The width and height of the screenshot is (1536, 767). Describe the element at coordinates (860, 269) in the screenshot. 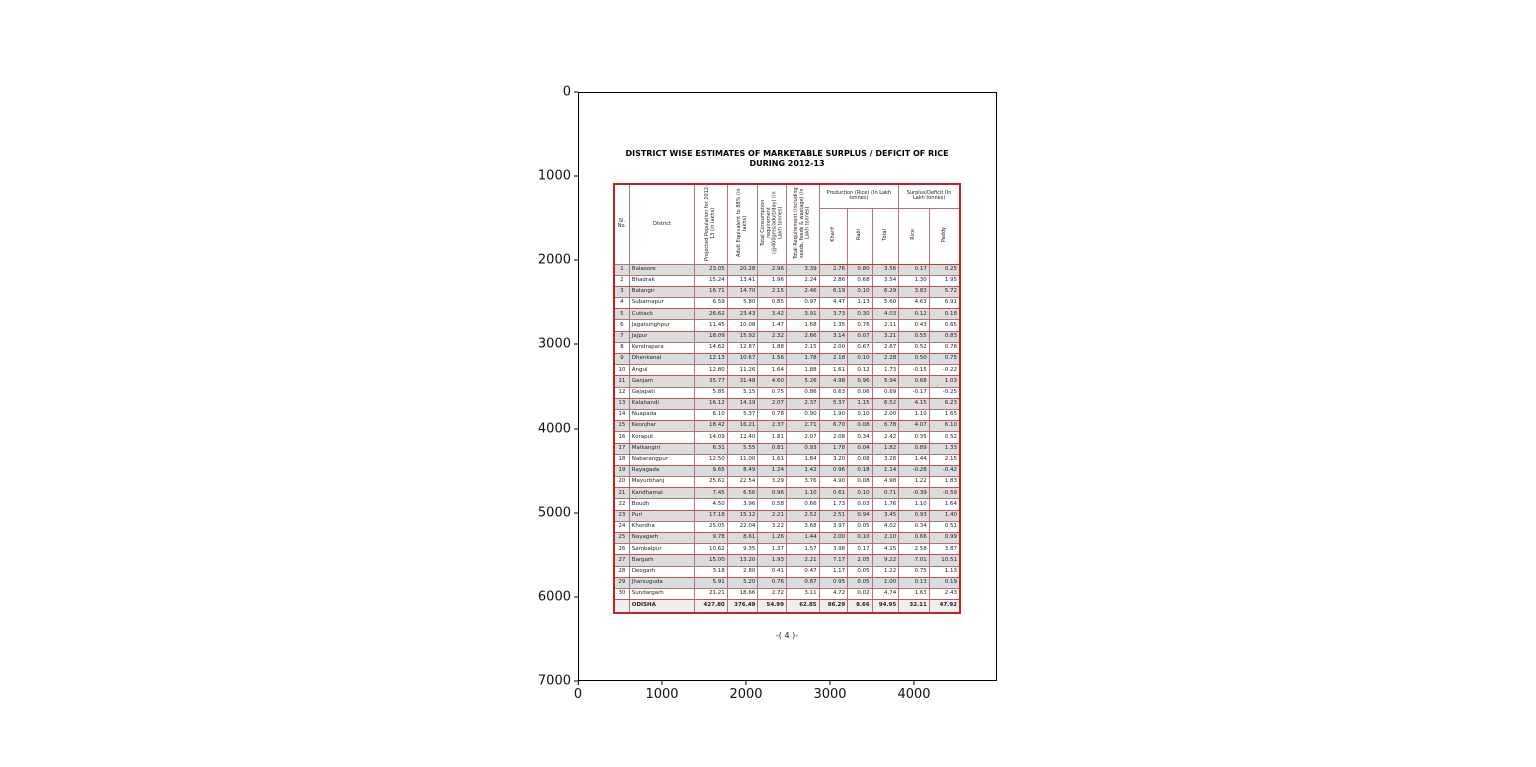

I see `cell-rabi: 0.80` at that location.